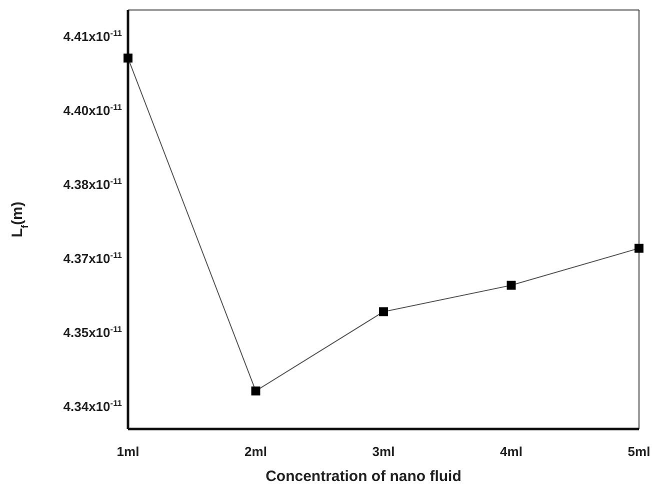  Describe the element at coordinates (255, 452) in the screenshot. I see `x-tick-label: 2ml` at that location.